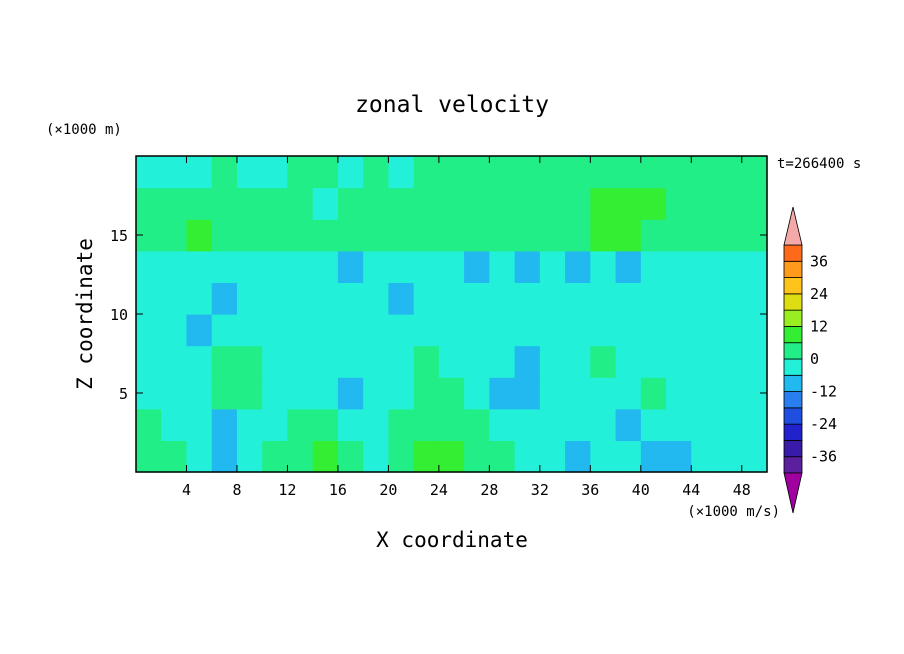  I want to click on colorbar-tick-label: -36, so click(823, 457).